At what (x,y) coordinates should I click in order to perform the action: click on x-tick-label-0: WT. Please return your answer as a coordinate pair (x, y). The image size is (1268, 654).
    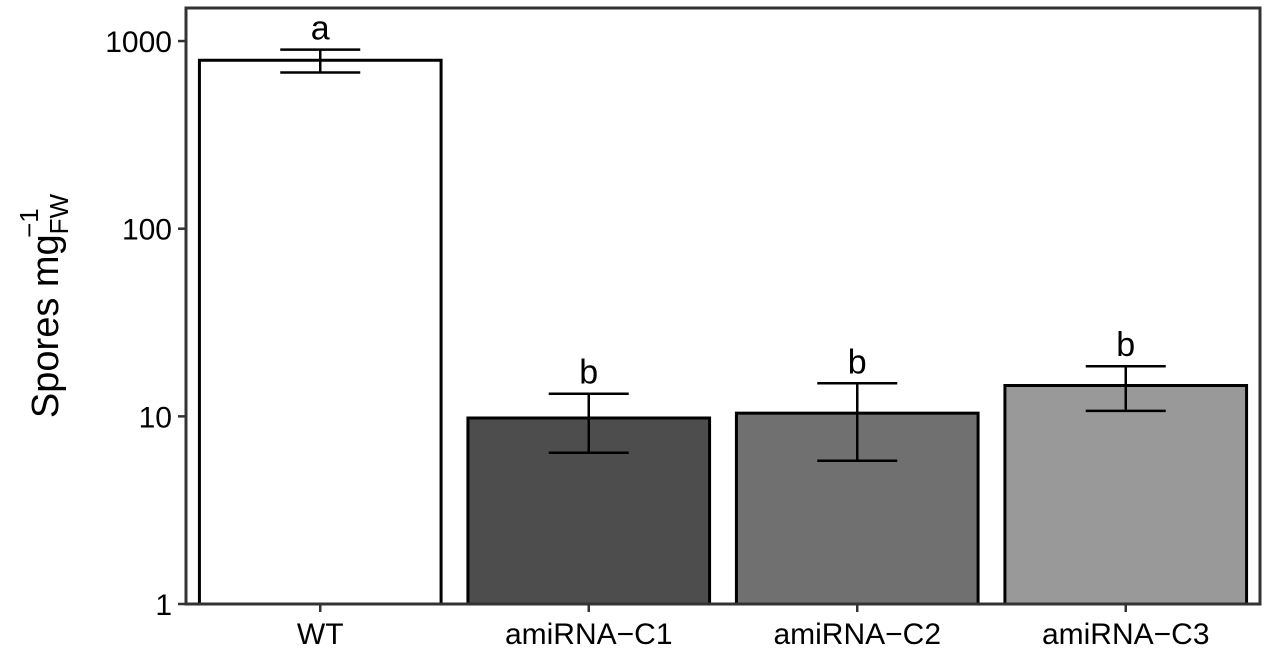
    Looking at the image, I should click on (320, 634).